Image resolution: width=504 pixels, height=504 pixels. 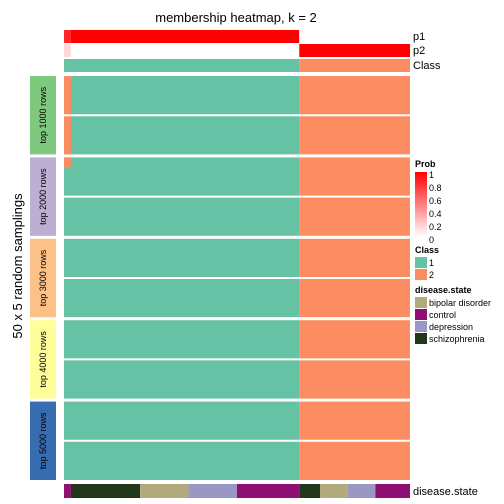 I want to click on disease-state-legend-label-schizophrenia: schizophrenia, so click(x=457, y=339).